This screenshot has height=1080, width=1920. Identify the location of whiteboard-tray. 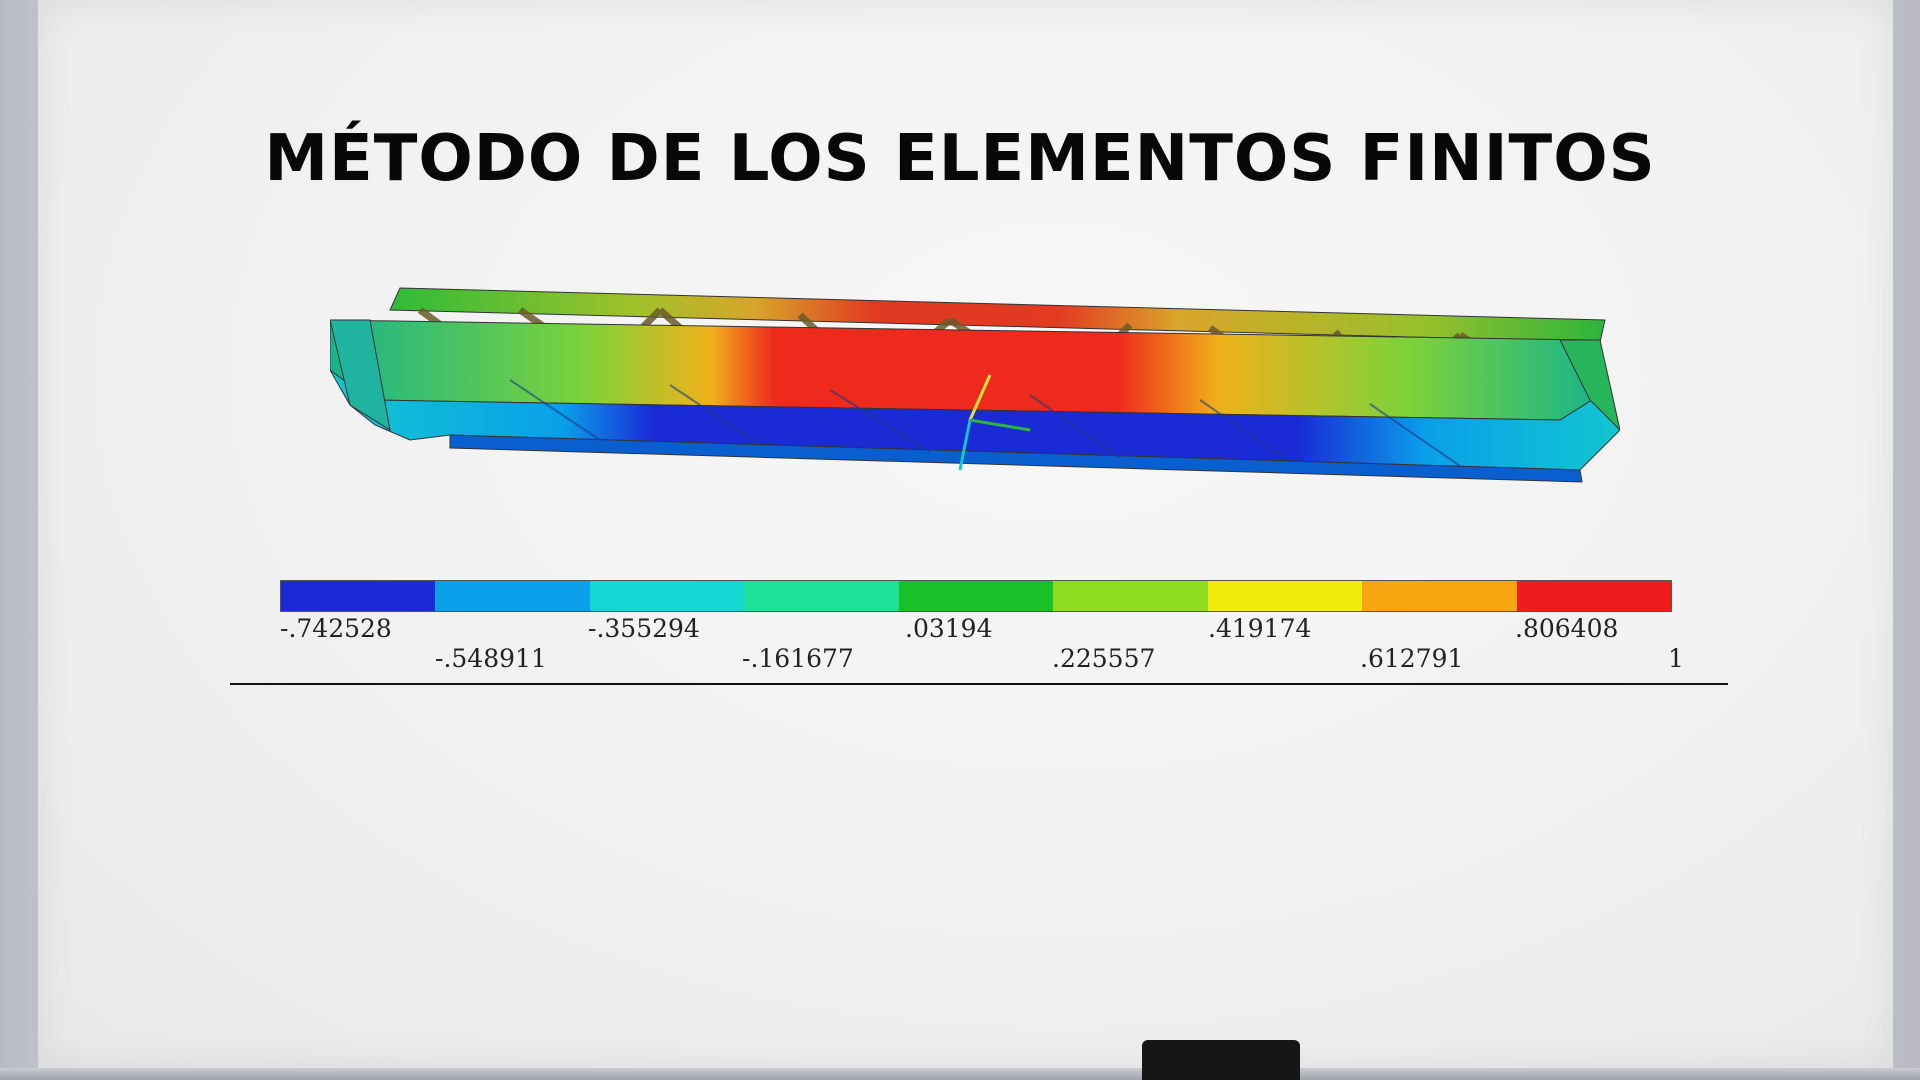
(960, 1074).